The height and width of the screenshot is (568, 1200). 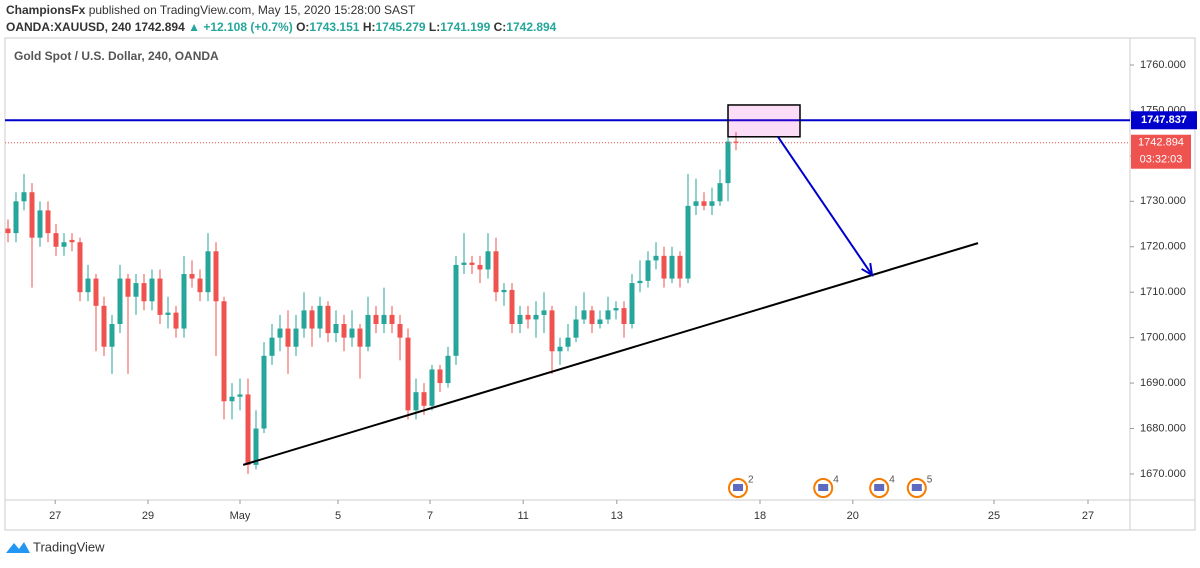 I want to click on price-tag, so click(x=1164, y=120).